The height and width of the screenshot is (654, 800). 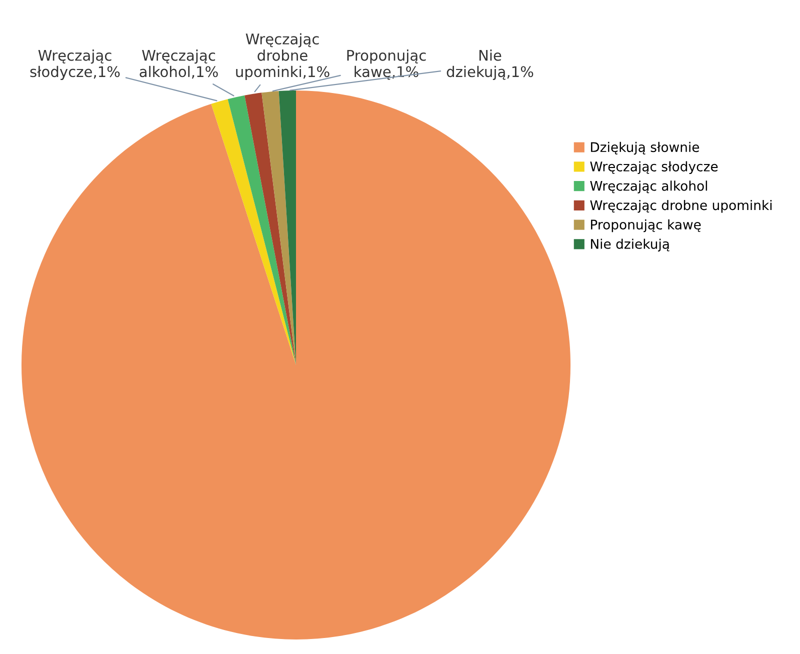 What do you see at coordinates (681, 206) in the screenshot?
I see `legend-label: Wręczając drobne upominki` at bounding box center [681, 206].